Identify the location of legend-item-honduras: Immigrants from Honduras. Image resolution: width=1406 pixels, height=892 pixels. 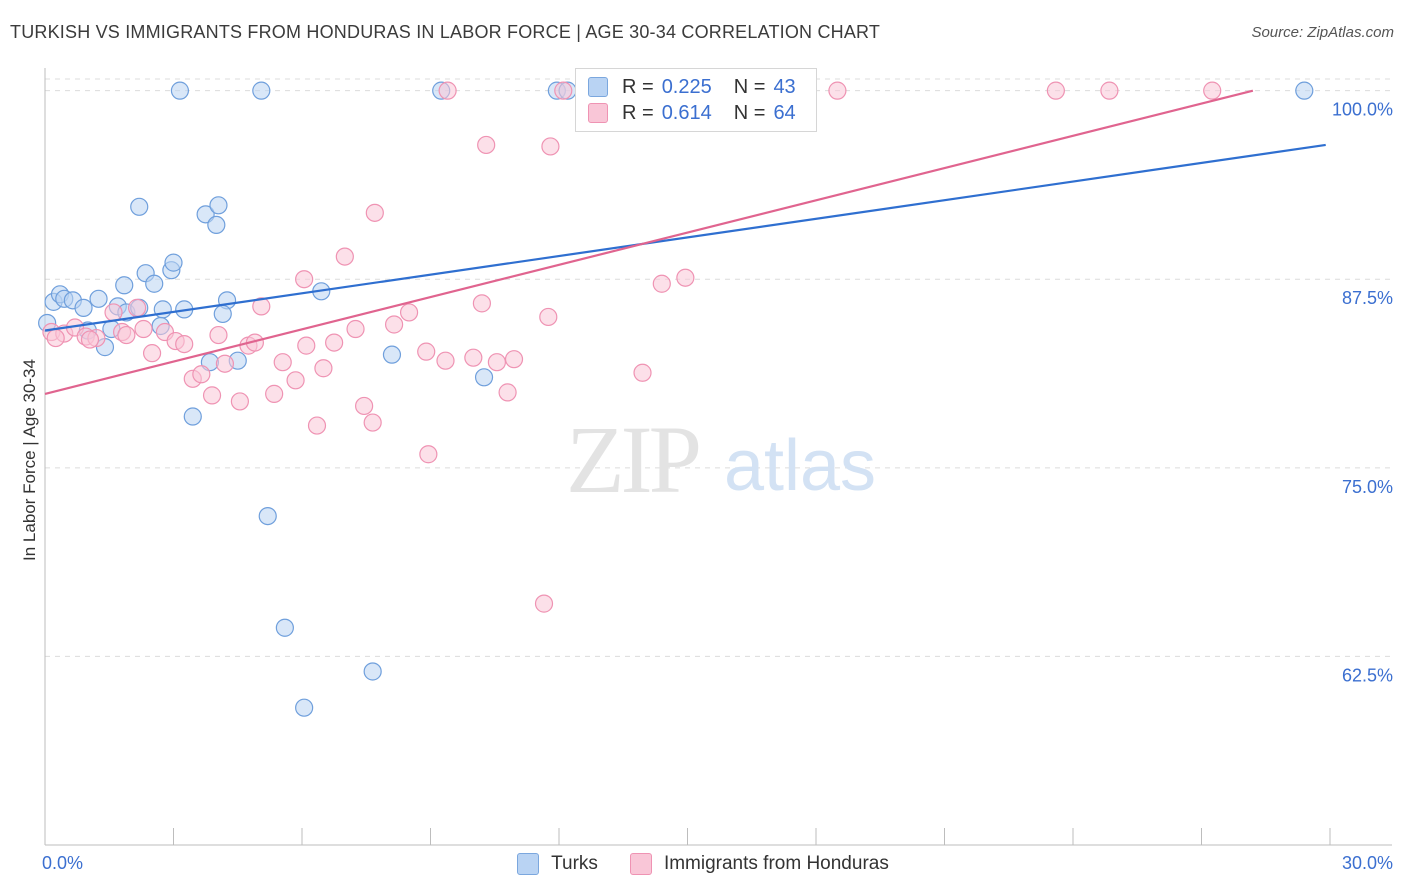
(759, 864).